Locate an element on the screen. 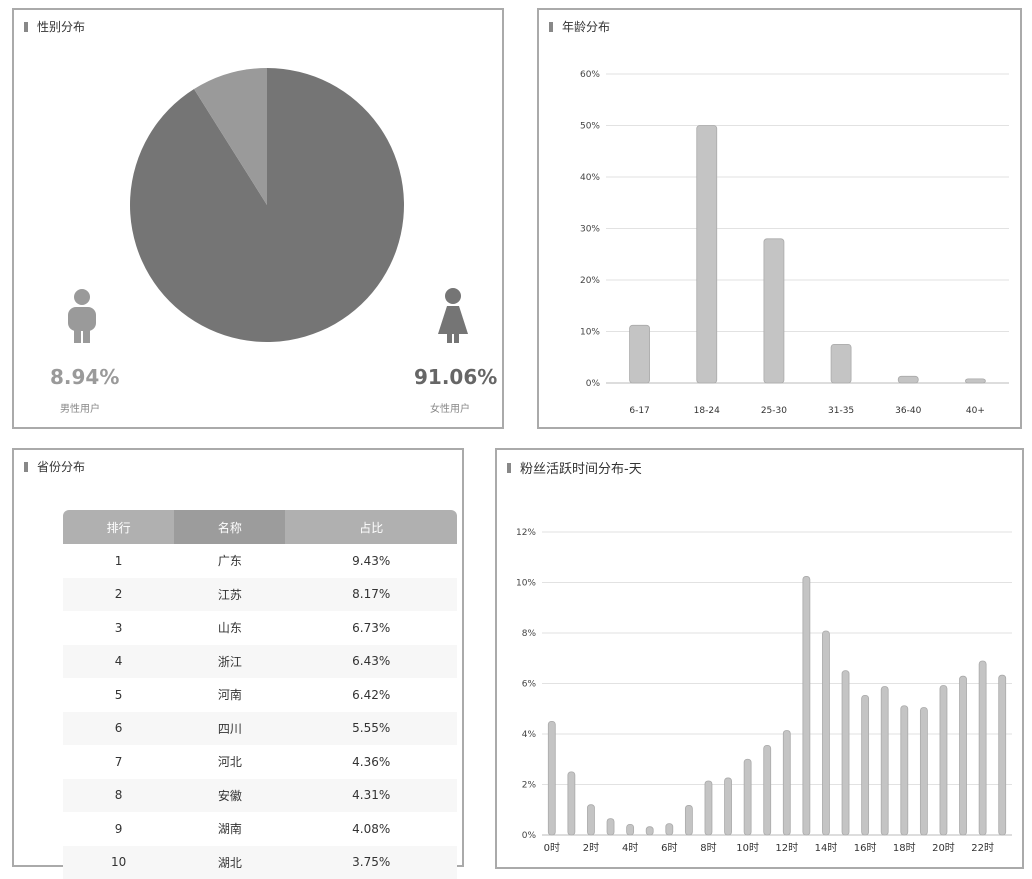 This screenshot has height=879, width=1032. share-cell: 9.43% is located at coordinates (371, 561).